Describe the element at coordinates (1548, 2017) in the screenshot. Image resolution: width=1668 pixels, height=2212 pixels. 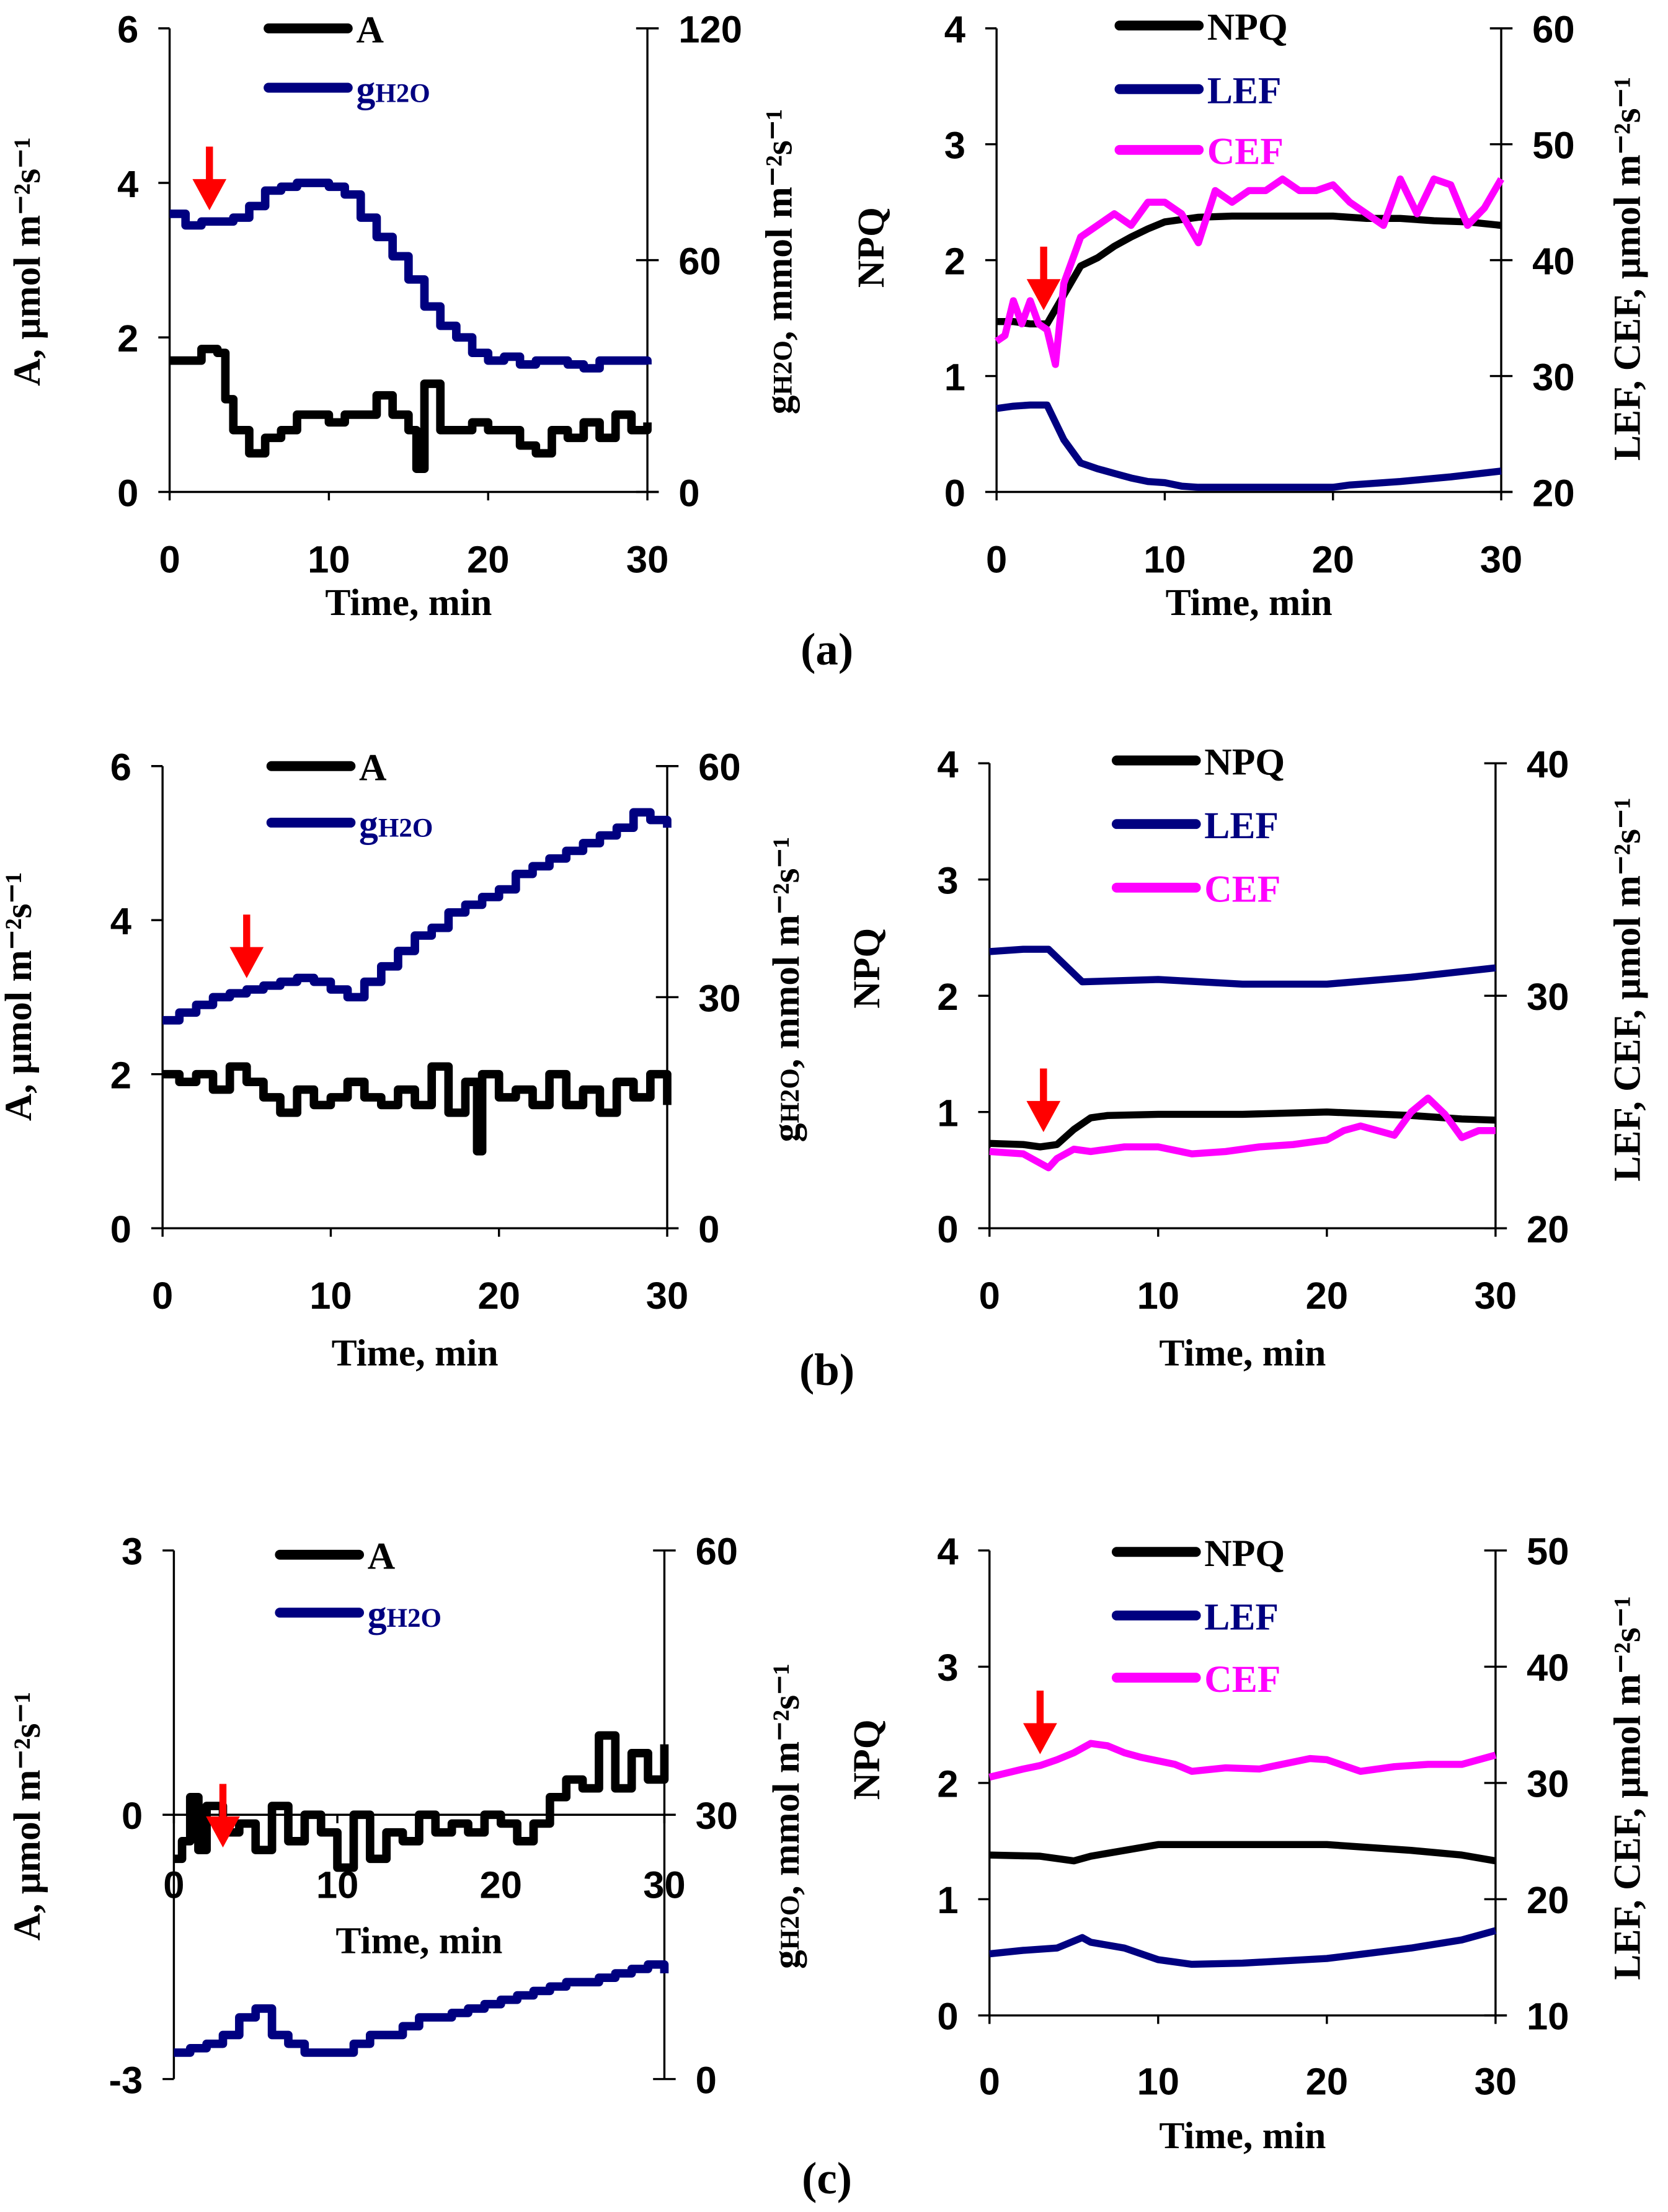
I see `y-right-tick-label: 10` at that location.